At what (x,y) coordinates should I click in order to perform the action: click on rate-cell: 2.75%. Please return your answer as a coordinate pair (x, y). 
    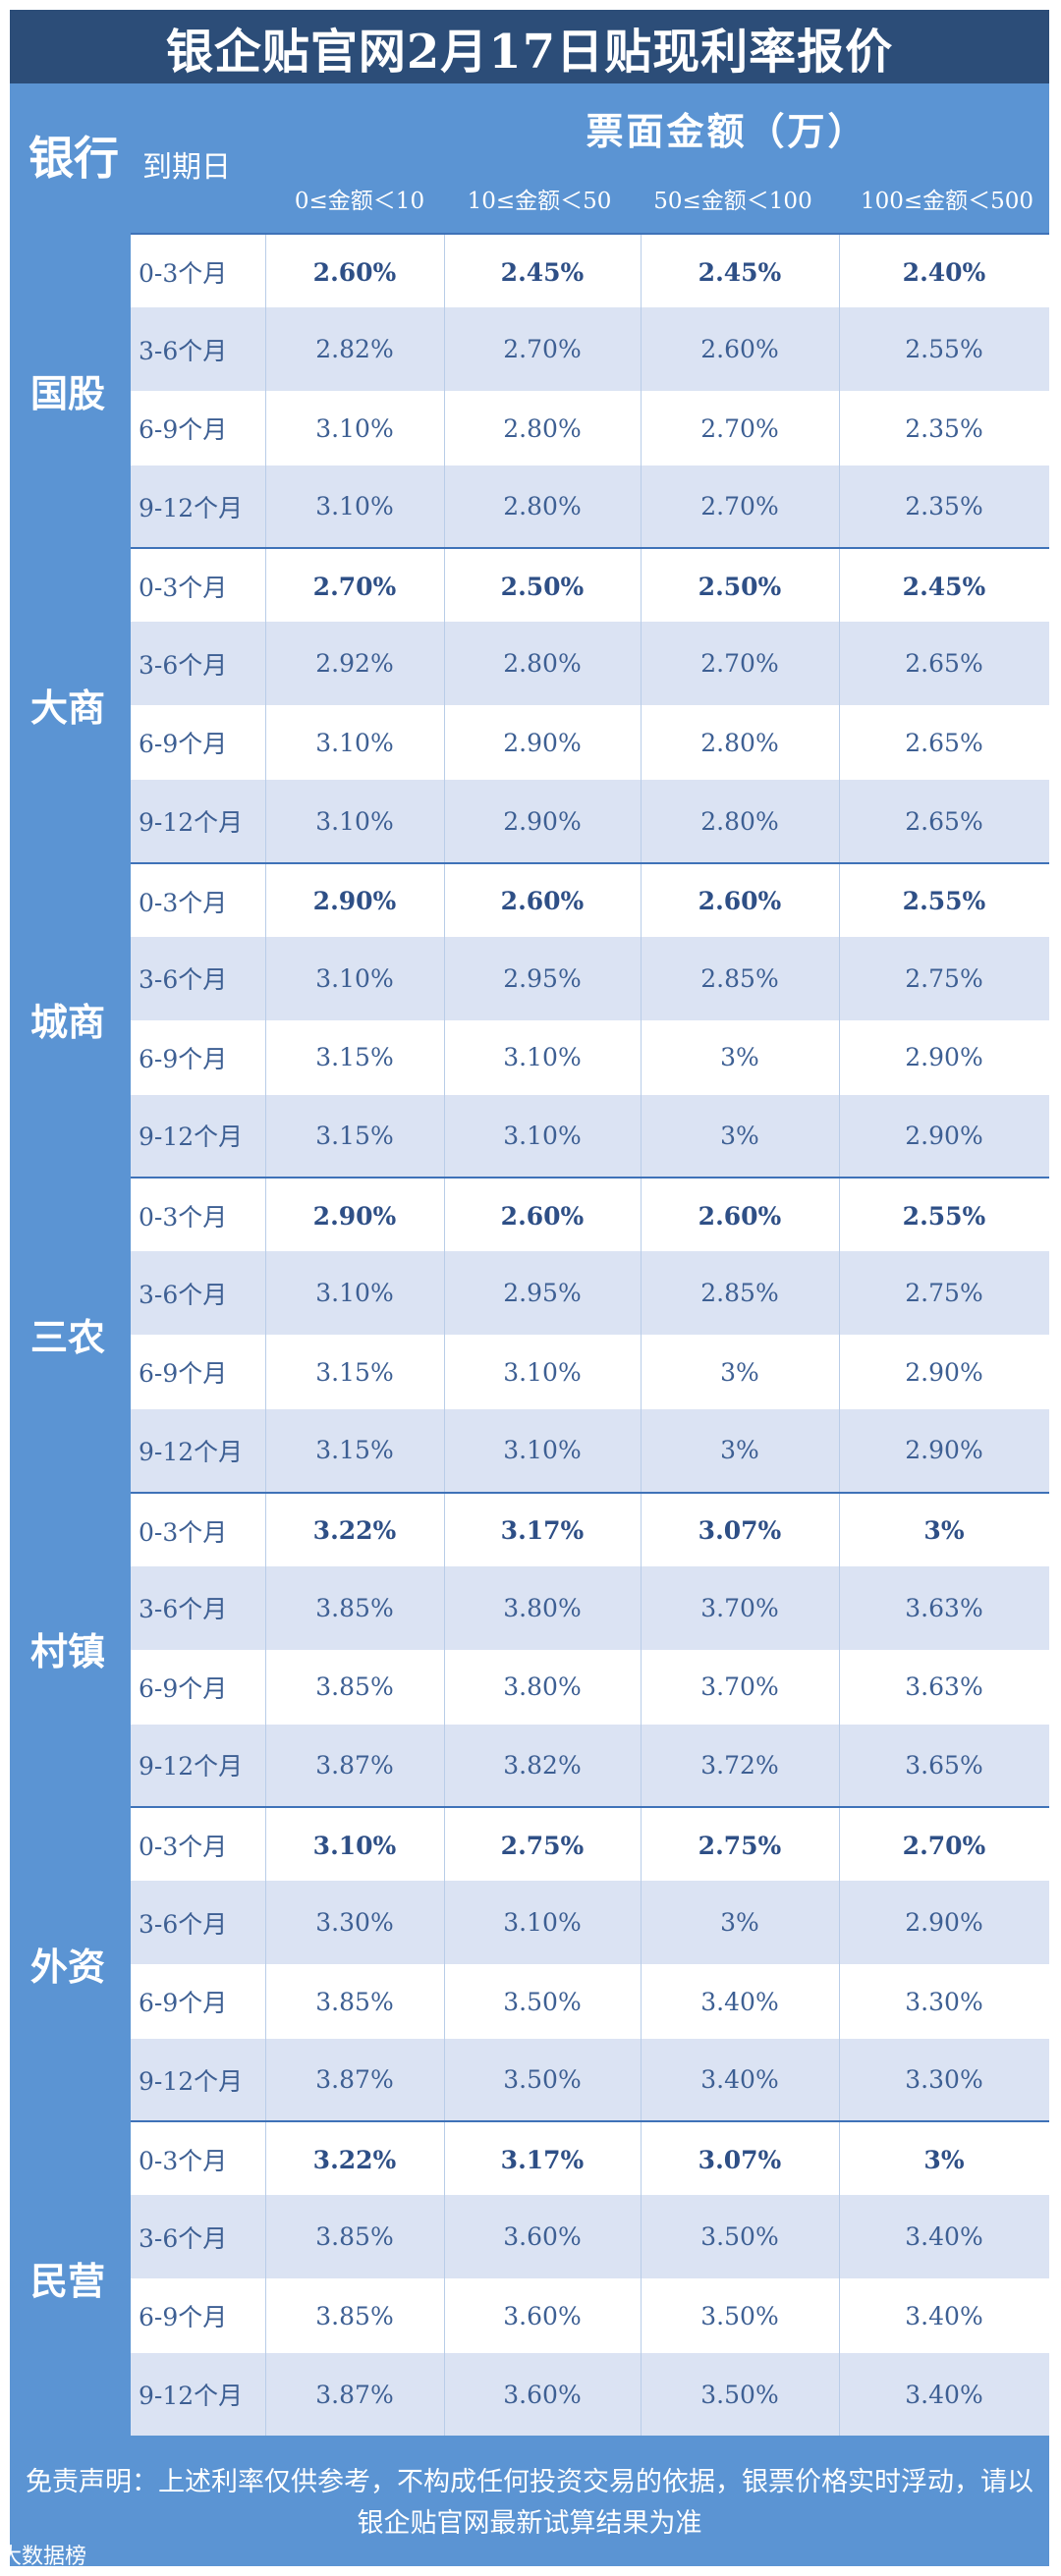
    Looking at the image, I should click on (740, 1845).